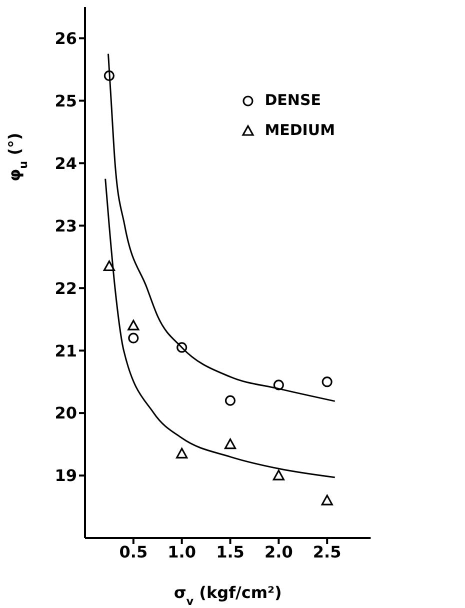  Describe the element at coordinates (65, 226) in the screenshot. I see `y-tick-label: 23` at that location.